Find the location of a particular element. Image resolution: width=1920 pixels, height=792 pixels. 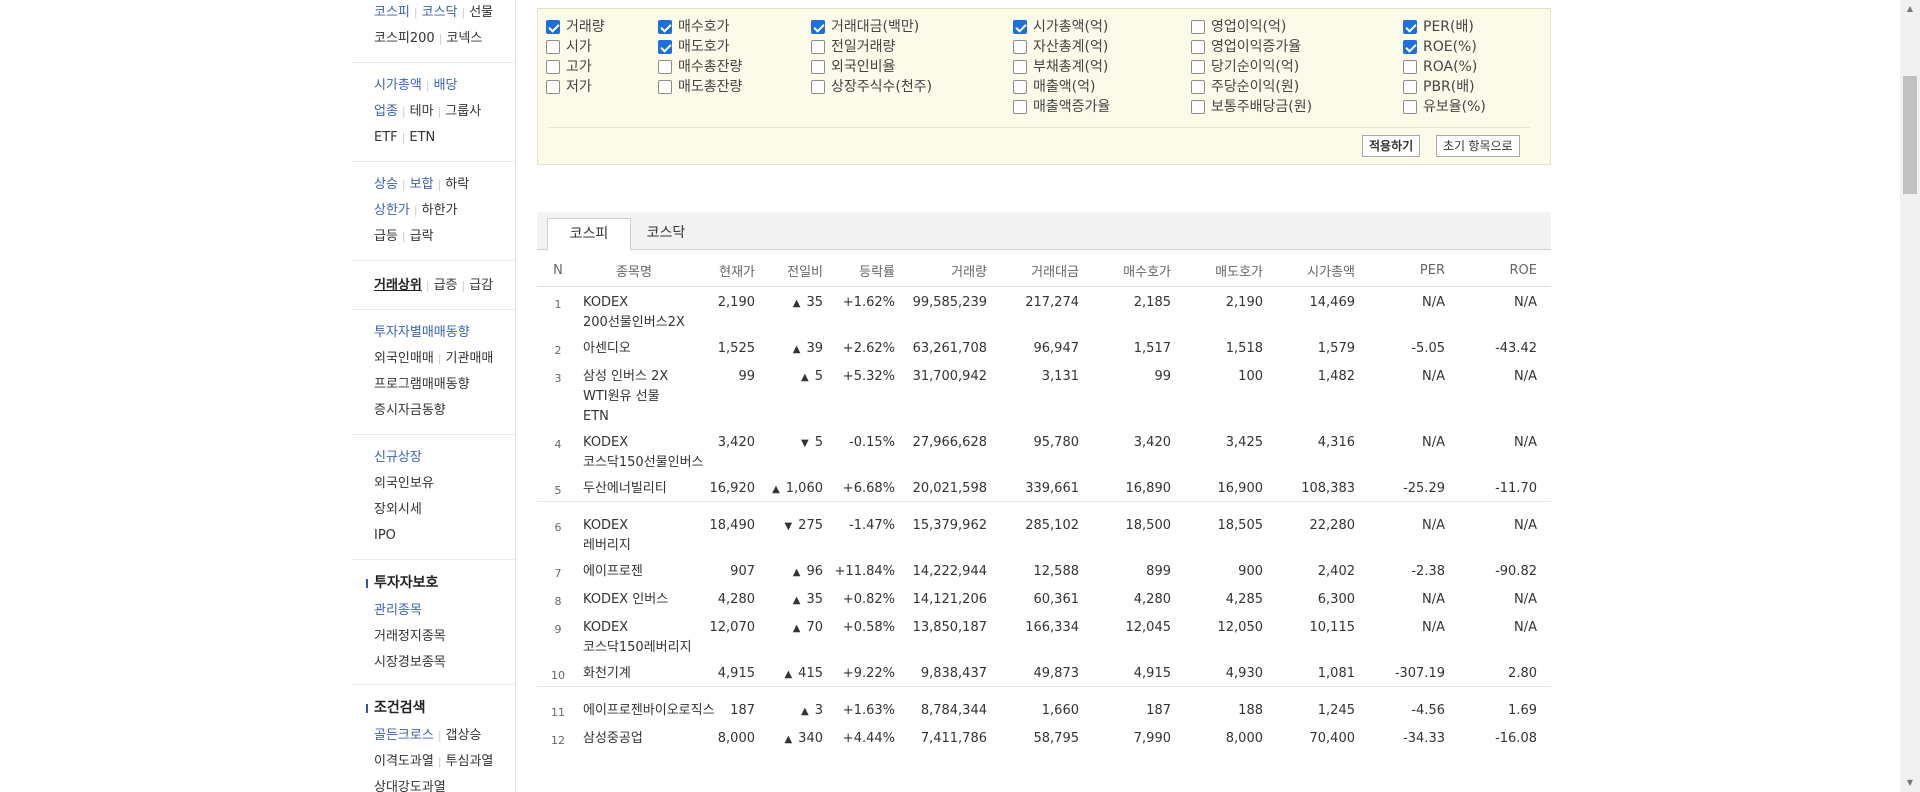

nav-link: 코스닥 is located at coordinates (439, 12).